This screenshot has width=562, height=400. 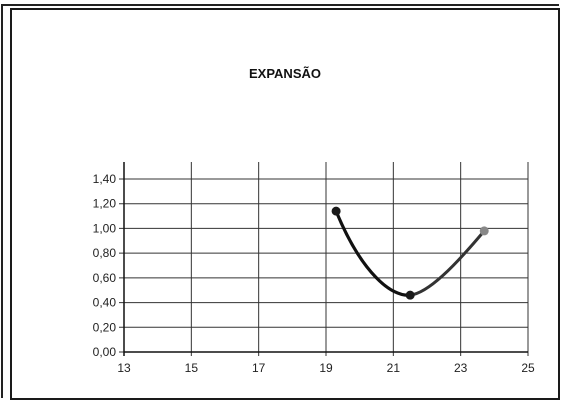 What do you see at coordinates (528, 368) in the screenshot?
I see `x-tick-label: 25` at bounding box center [528, 368].